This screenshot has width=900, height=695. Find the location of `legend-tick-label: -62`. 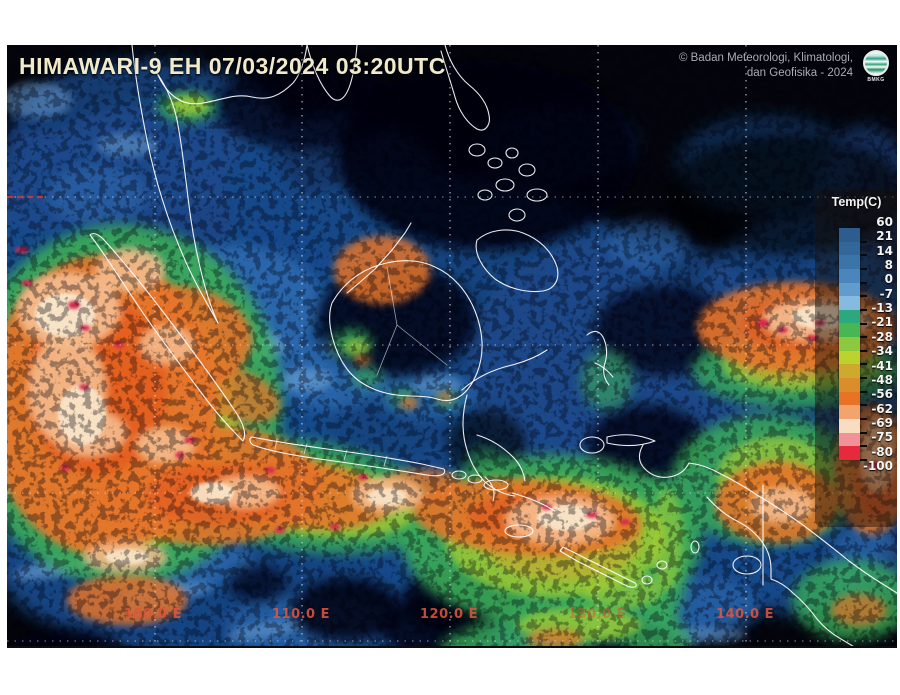

legend-tick-label: -62 is located at coordinates (882, 408).